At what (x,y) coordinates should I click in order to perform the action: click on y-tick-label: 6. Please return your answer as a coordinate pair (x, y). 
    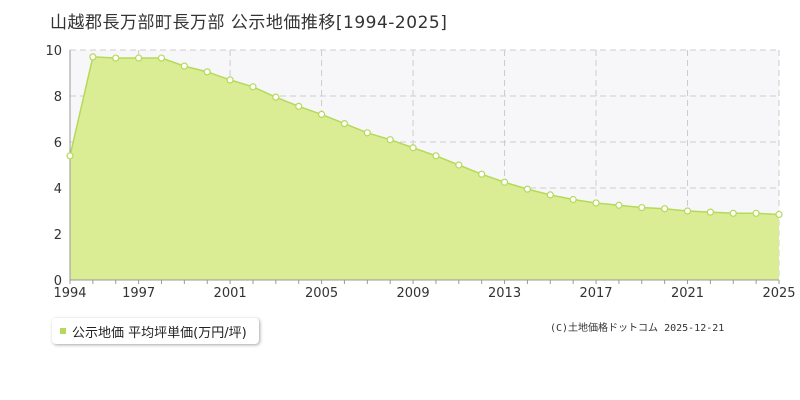
    Looking at the image, I should click on (58, 143).